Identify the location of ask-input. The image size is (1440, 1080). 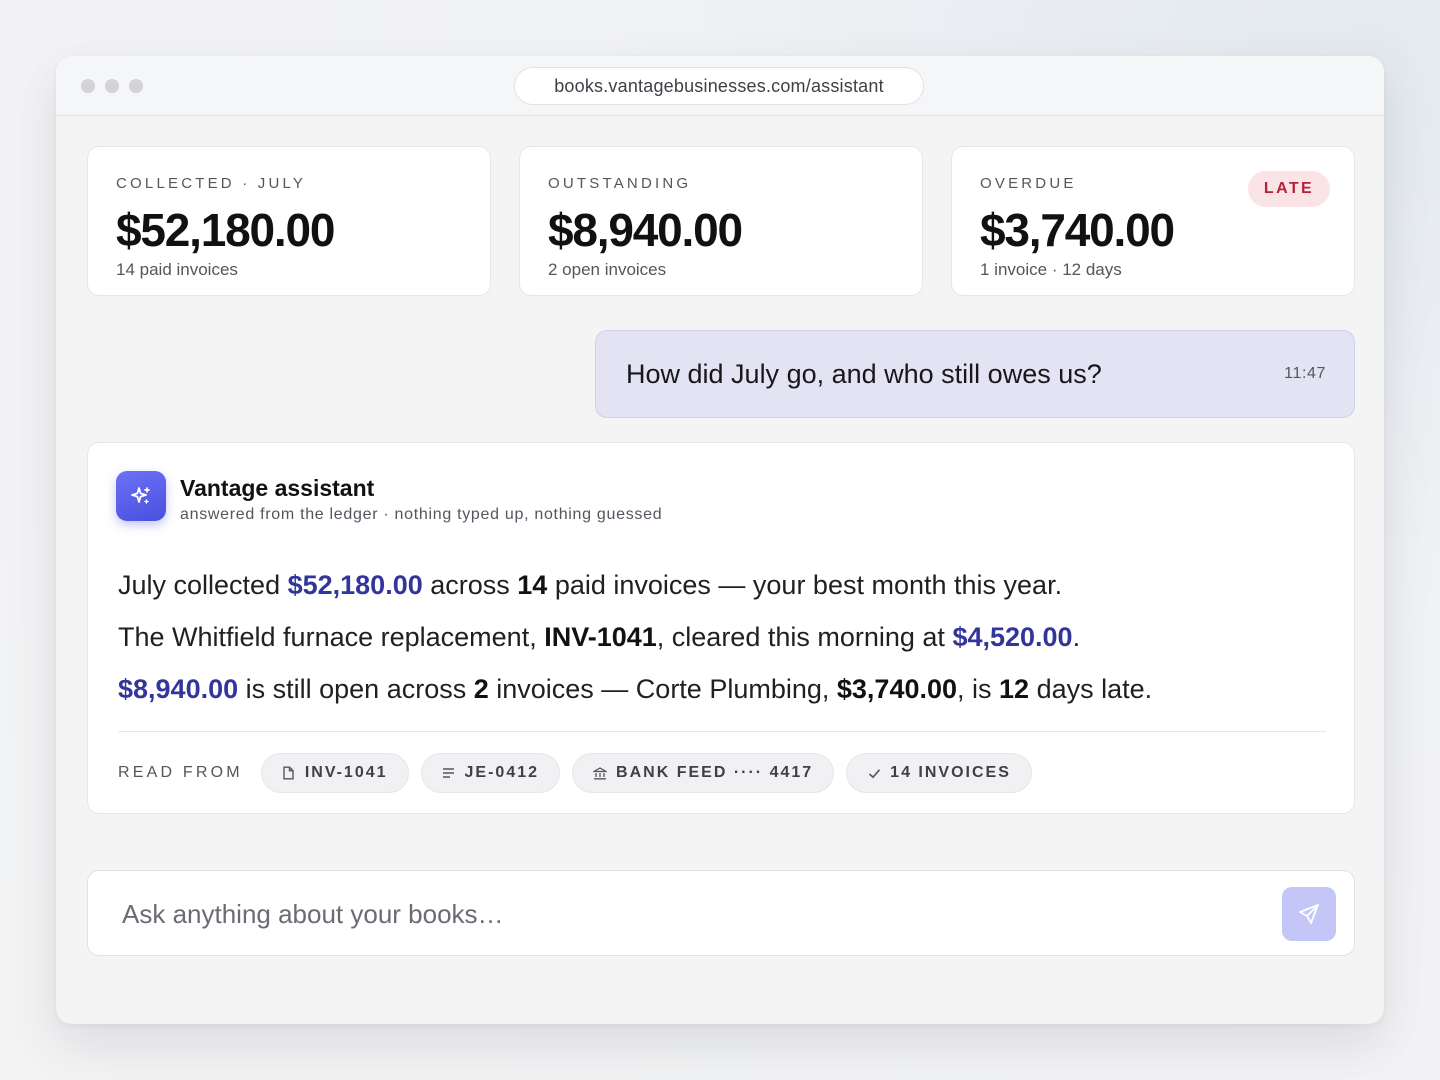
(682, 914).